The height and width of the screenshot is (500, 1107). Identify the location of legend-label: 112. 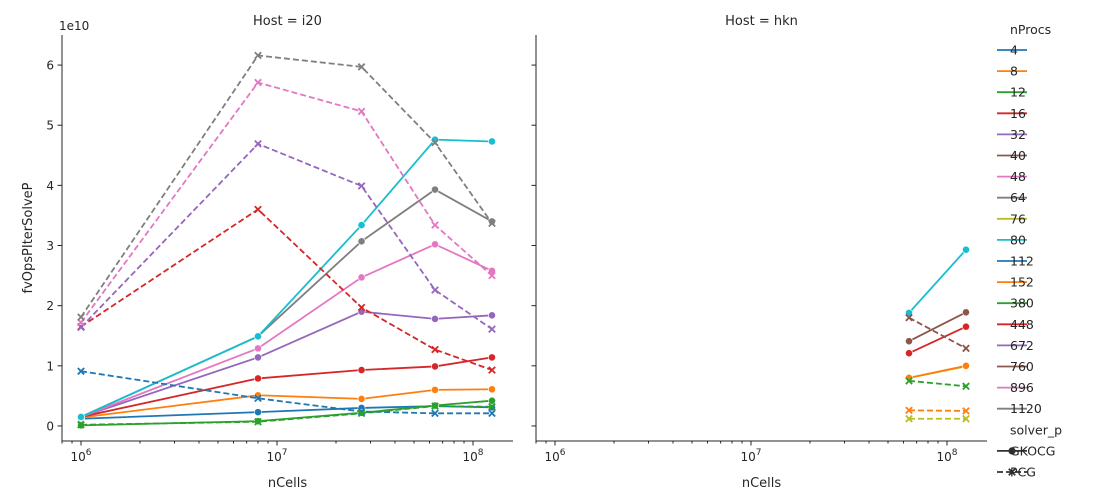
(1022, 261).